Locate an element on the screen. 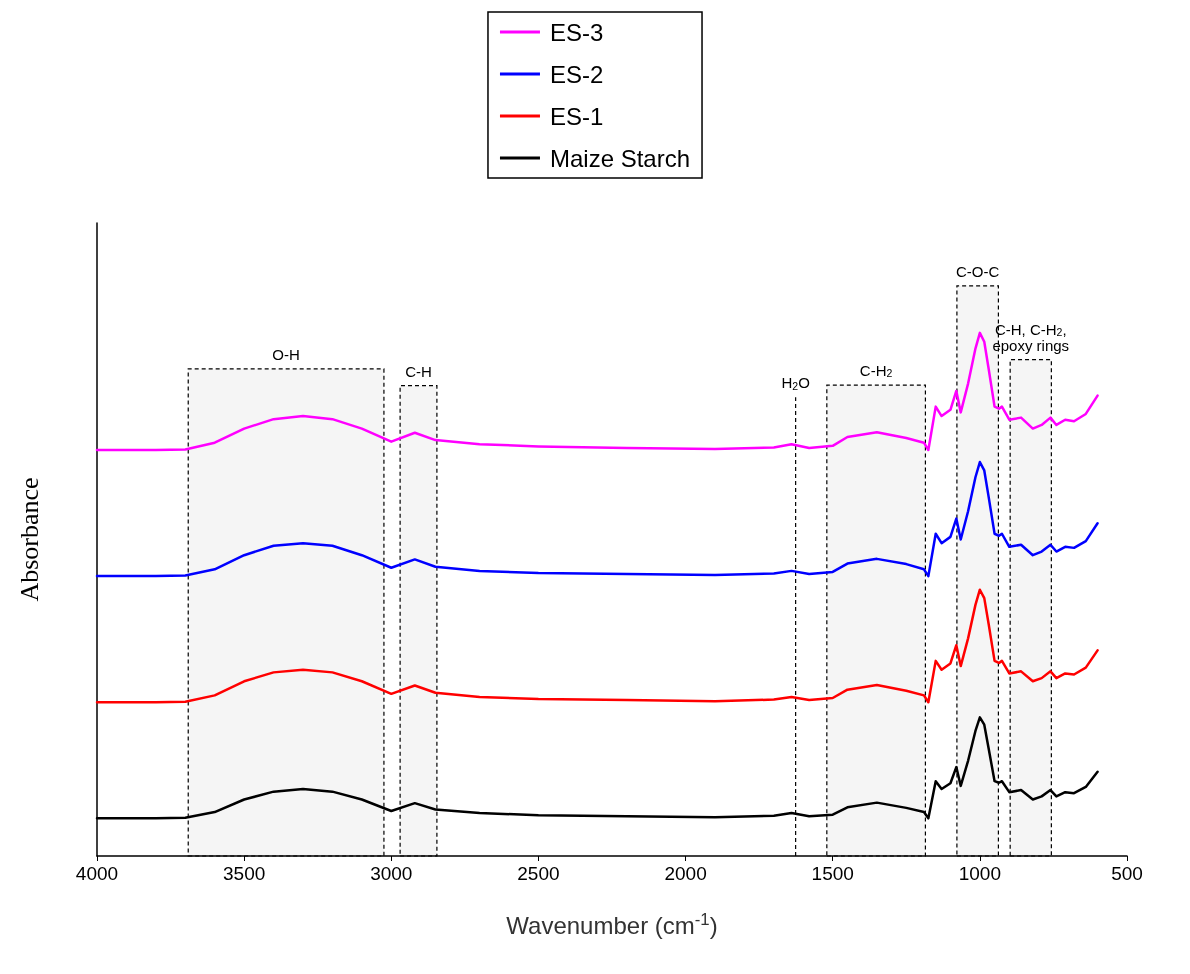 Image resolution: width=1190 pixels, height=974 pixels. x-tick-label: 2500 is located at coordinates (538, 873).